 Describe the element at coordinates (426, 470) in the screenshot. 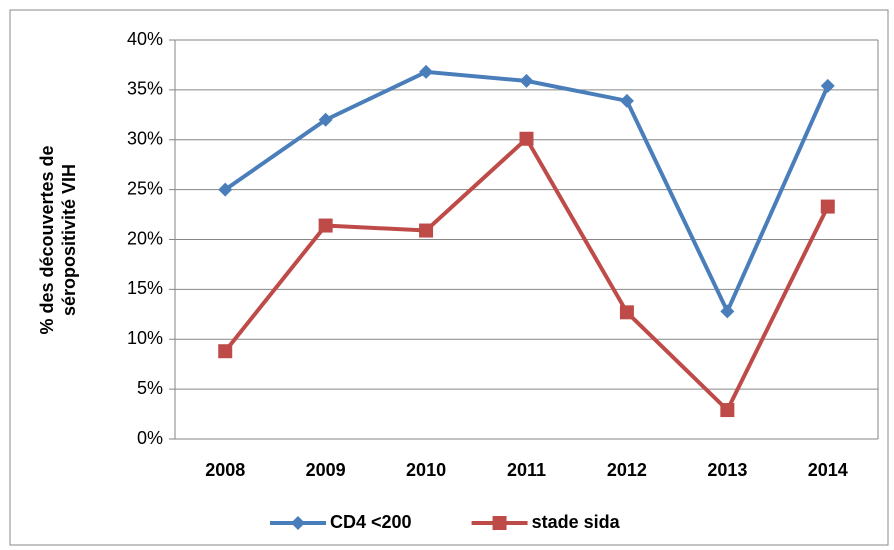

I see `x-tick-label: 2010` at that location.